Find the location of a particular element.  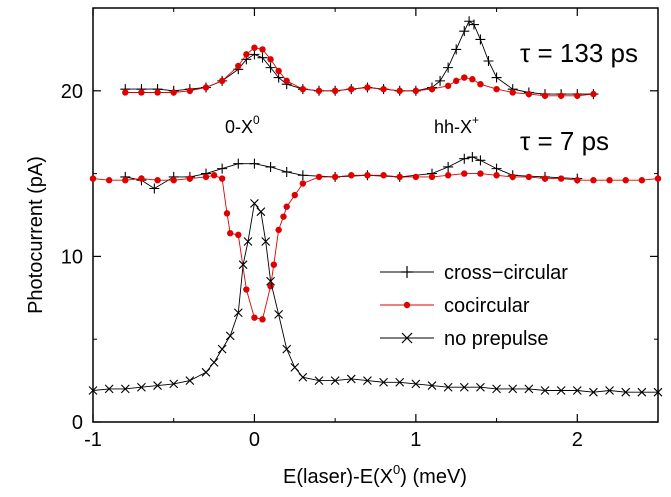

legend-plus-marker is located at coordinates (407, 272).